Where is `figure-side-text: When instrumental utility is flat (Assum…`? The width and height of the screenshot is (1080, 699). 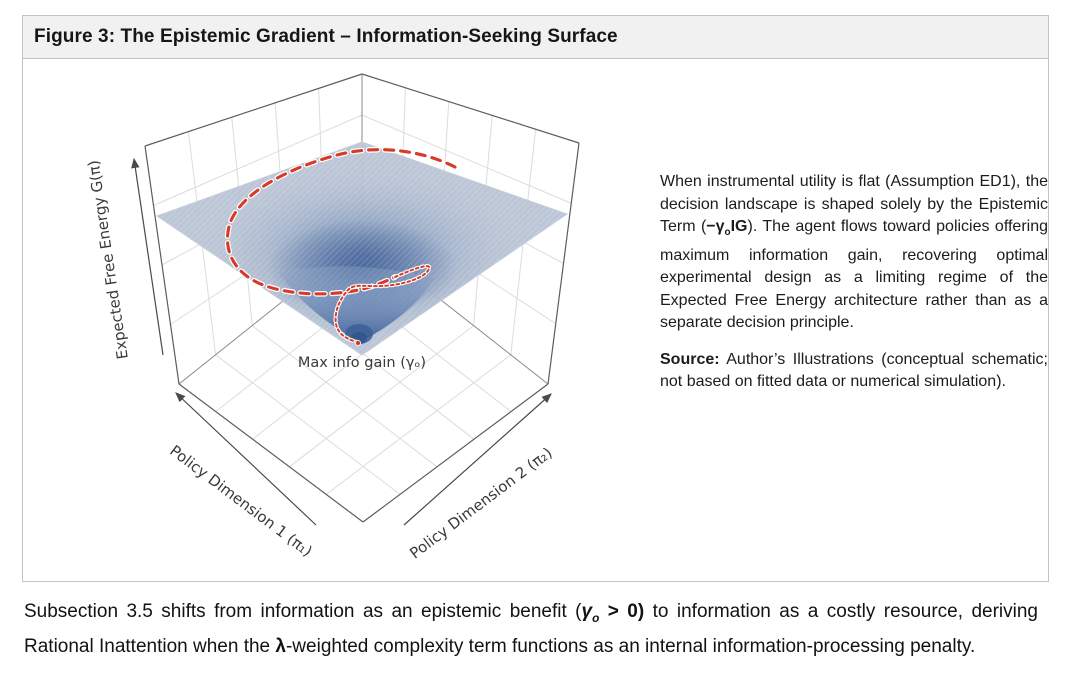
figure-side-text: When instrumental utility is flat (Assum… is located at coordinates (854, 282).